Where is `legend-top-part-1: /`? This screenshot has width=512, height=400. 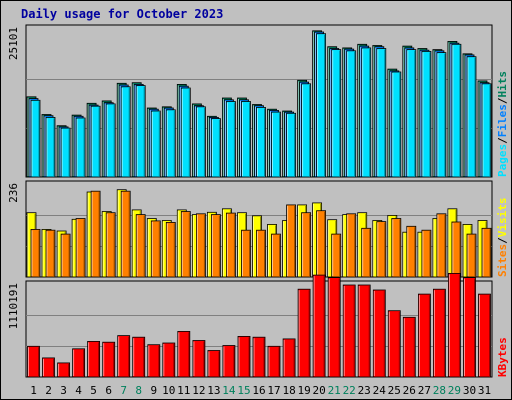 legend-top-part-1: / is located at coordinates (502, 140).